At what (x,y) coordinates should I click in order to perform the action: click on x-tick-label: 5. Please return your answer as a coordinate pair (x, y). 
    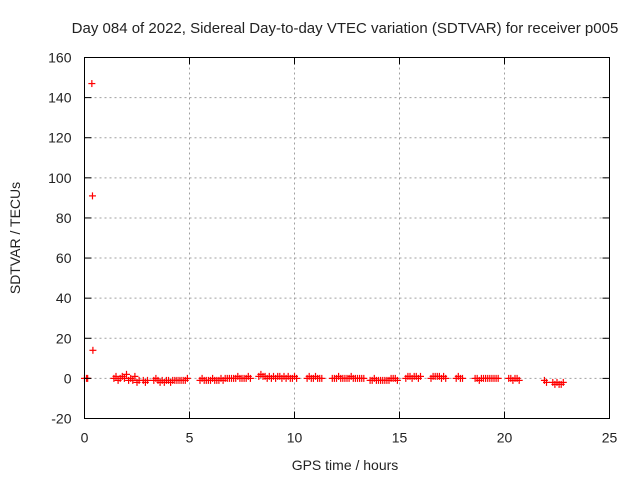
    Looking at the image, I should click on (190, 438).